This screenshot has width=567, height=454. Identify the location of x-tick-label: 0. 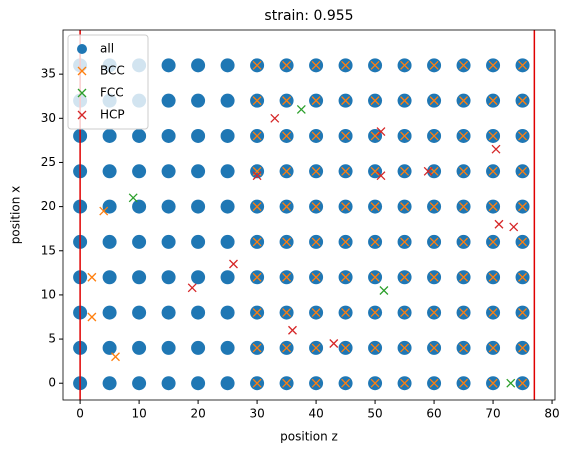
(80, 414).